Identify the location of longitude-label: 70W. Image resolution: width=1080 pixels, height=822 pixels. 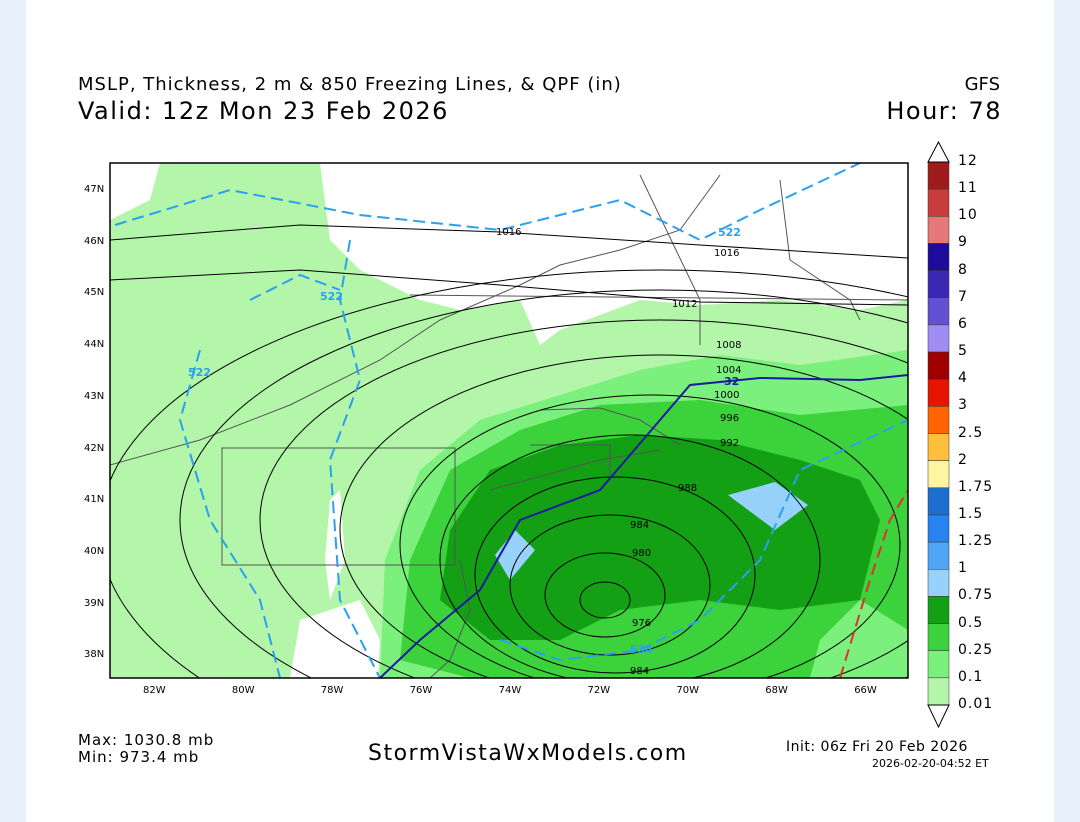
(688, 690).